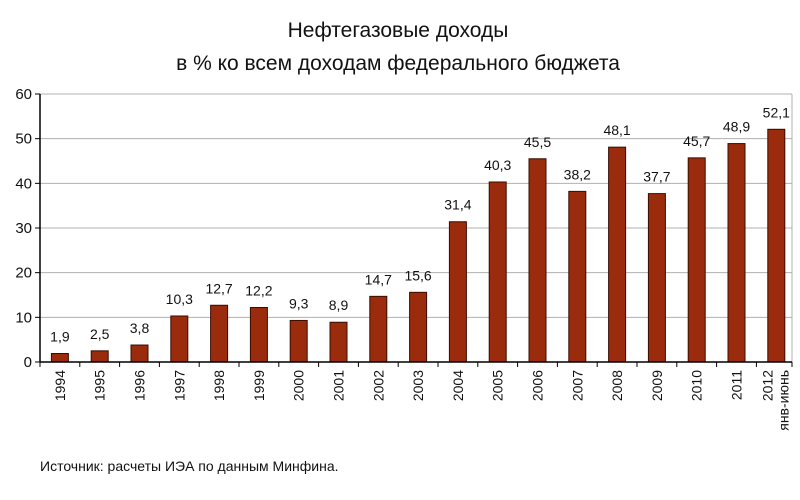  Describe the element at coordinates (339, 385) in the screenshot. I see `x-tick-label: 2001` at that location.